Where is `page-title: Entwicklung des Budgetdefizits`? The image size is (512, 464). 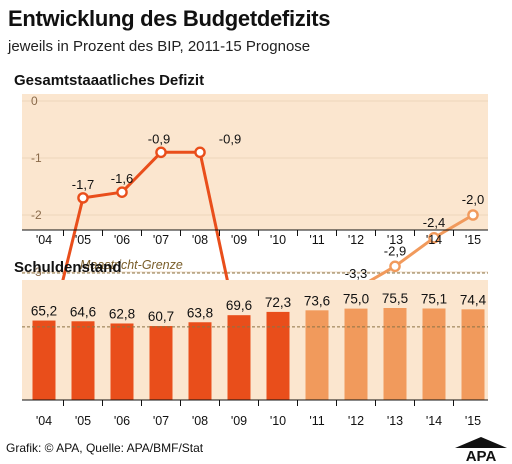 page-title: Entwicklung des Budgetdefizits is located at coordinates (169, 18).